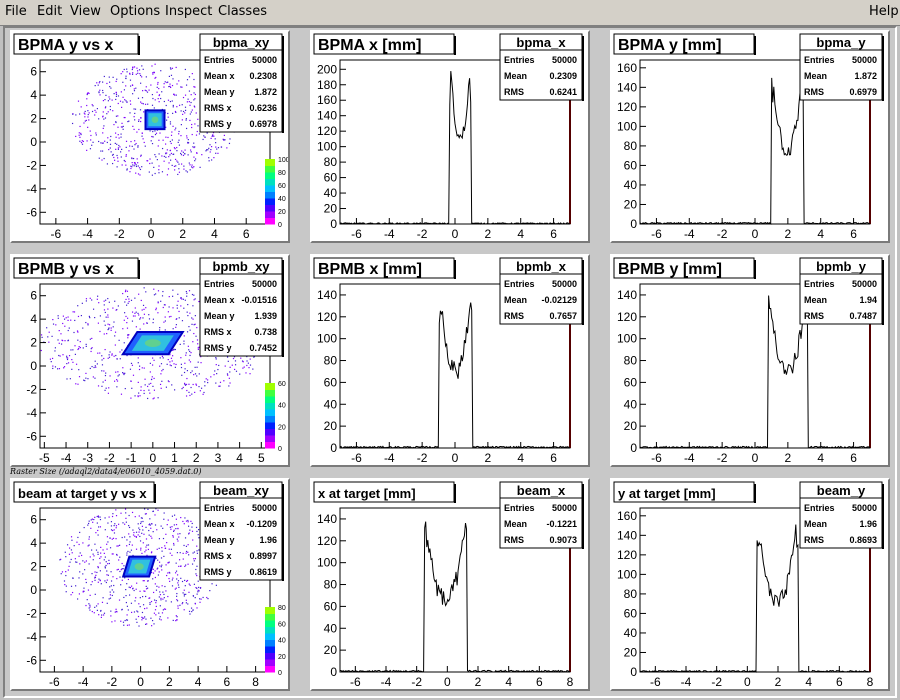 The image size is (900, 700). Describe the element at coordinates (539, 682) in the screenshot. I see `x-tick-label: 6` at that location.